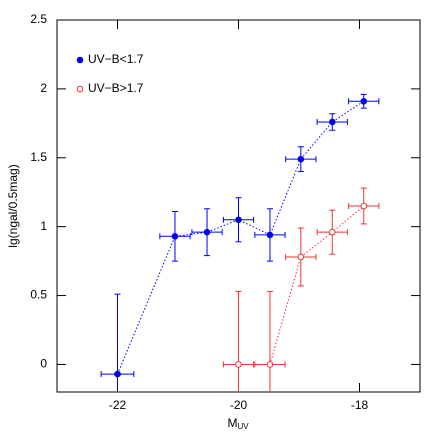 The image size is (436, 436). I want to click on y-tick-label: 0, so click(43, 364).